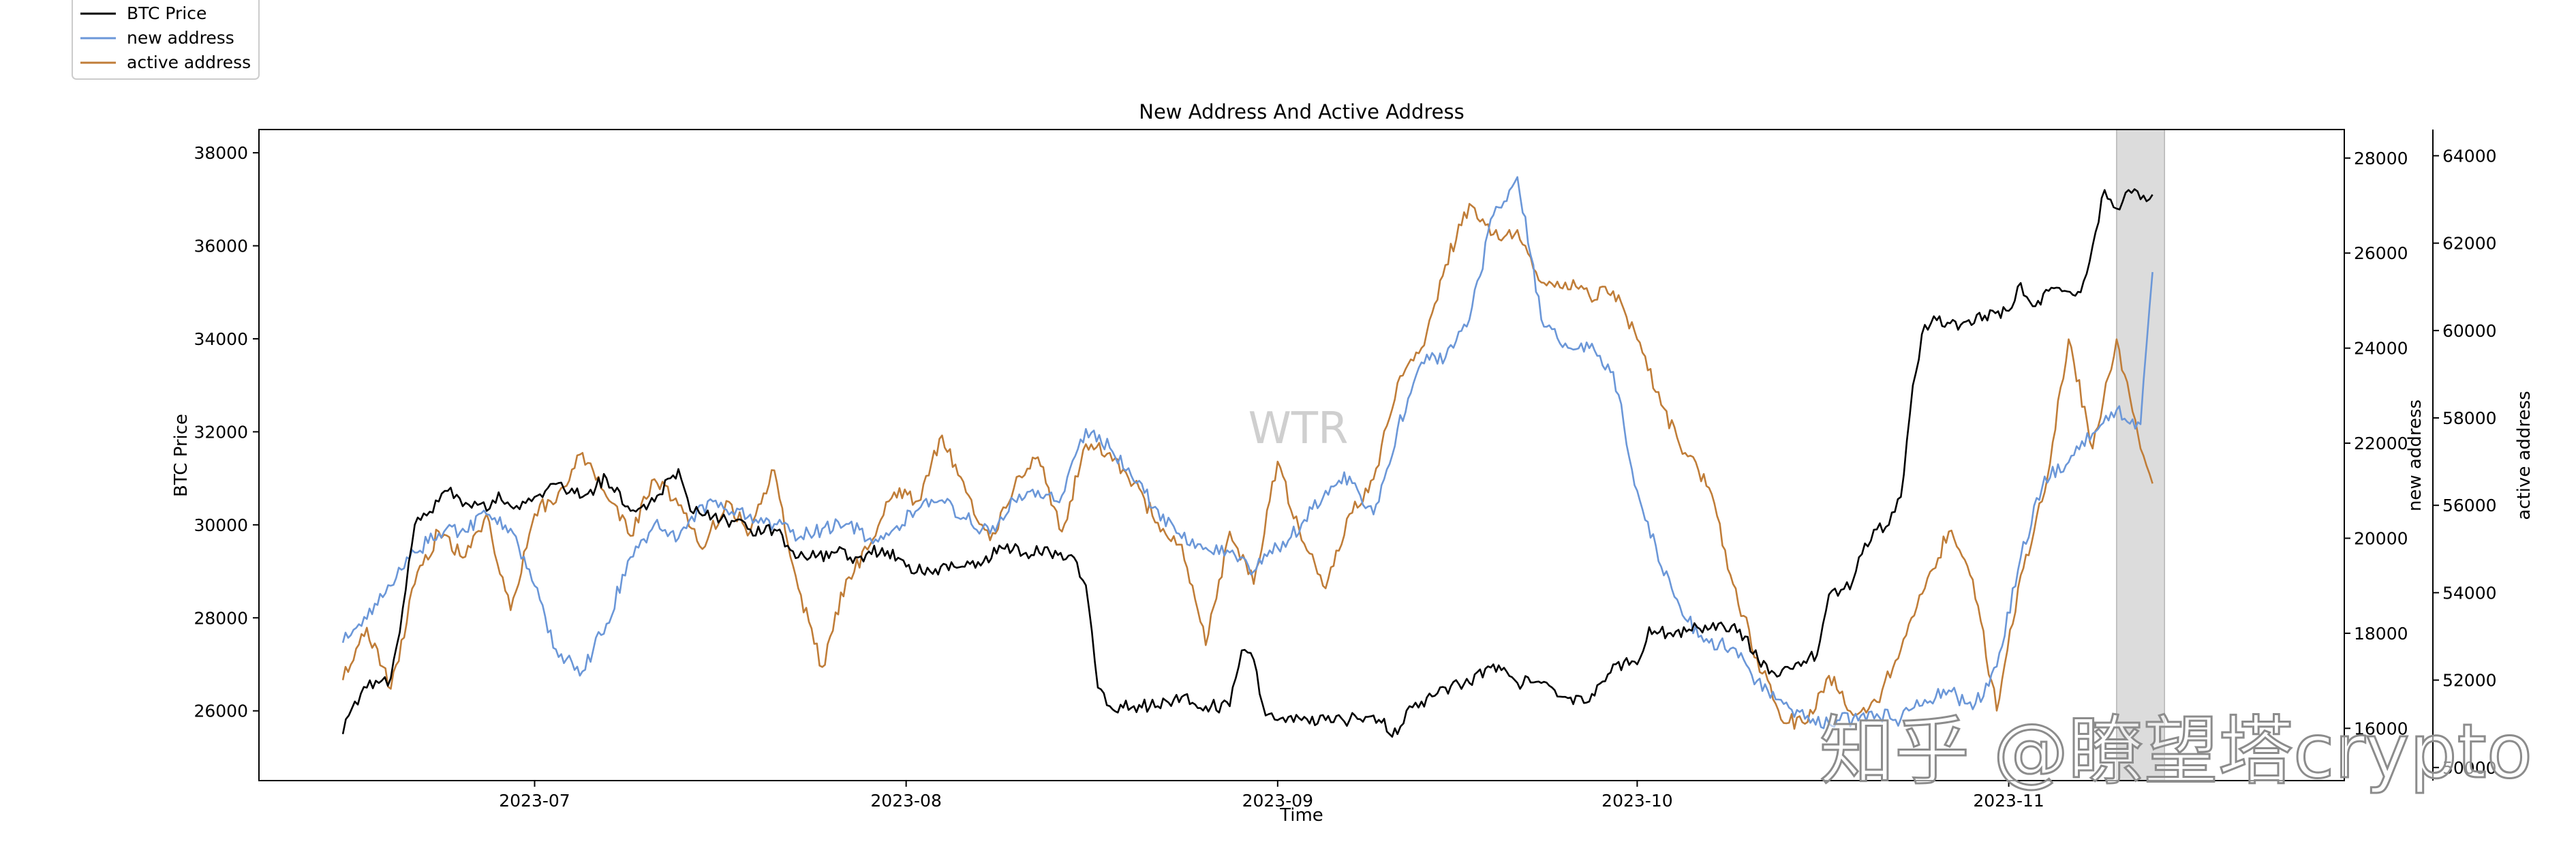 This screenshot has height=859, width=2576. What do you see at coordinates (181, 455) in the screenshot?
I see `left-axis-label: BTC Price` at bounding box center [181, 455].